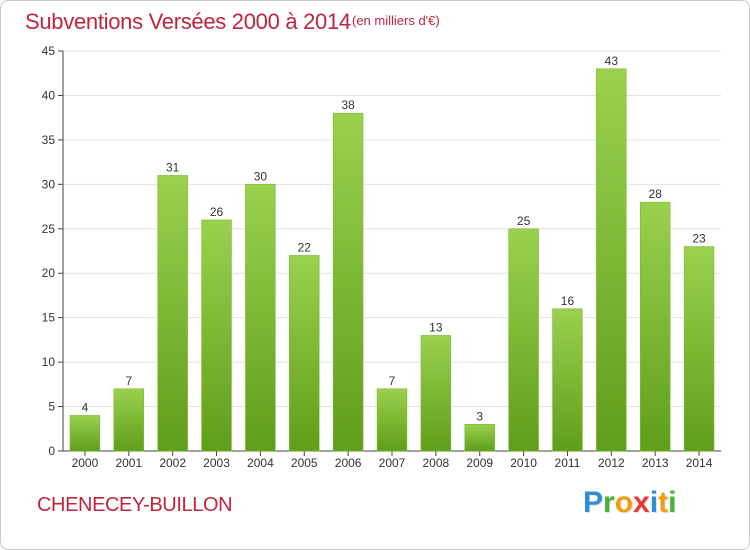 The image size is (750, 550). I want to click on bar-2012, so click(611, 260).